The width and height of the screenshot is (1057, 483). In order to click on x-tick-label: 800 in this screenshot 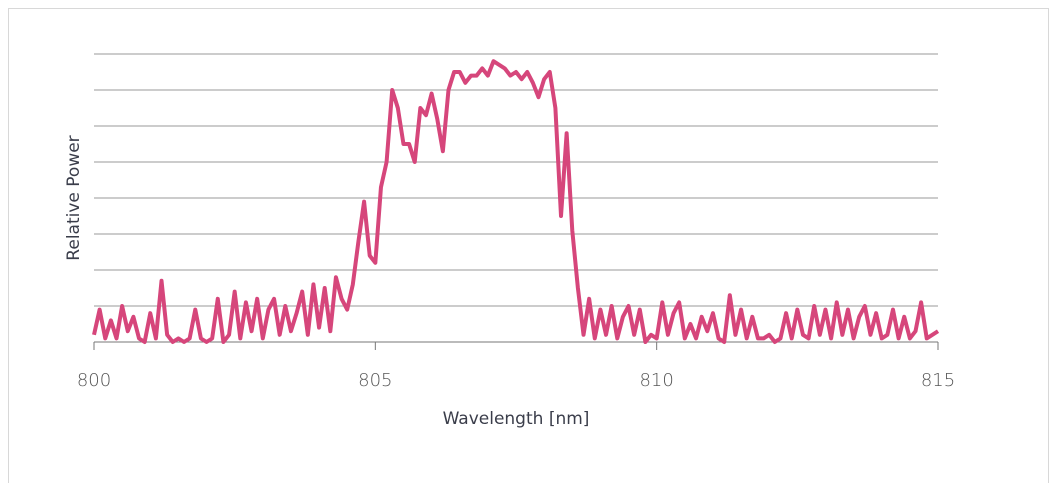, I will do `click(94, 380)`.